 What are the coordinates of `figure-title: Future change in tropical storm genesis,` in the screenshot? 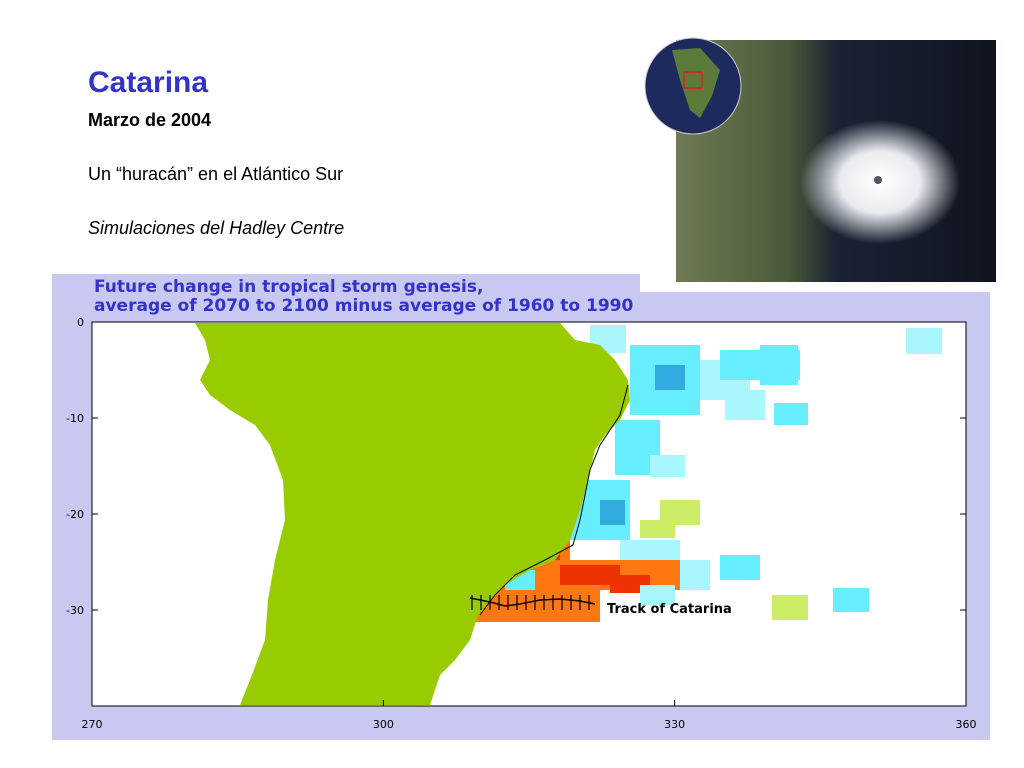 It's located at (288, 287).